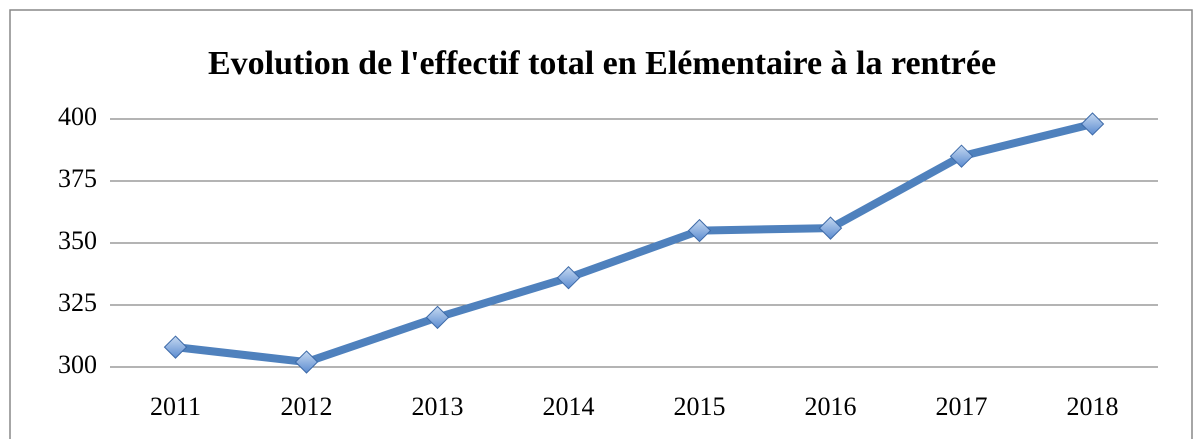 The height and width of the screenshot is (444, 1203). Describe the element at coordinates (77, 178) in the screenshot. I see `y-tick-label: 375` at that location.